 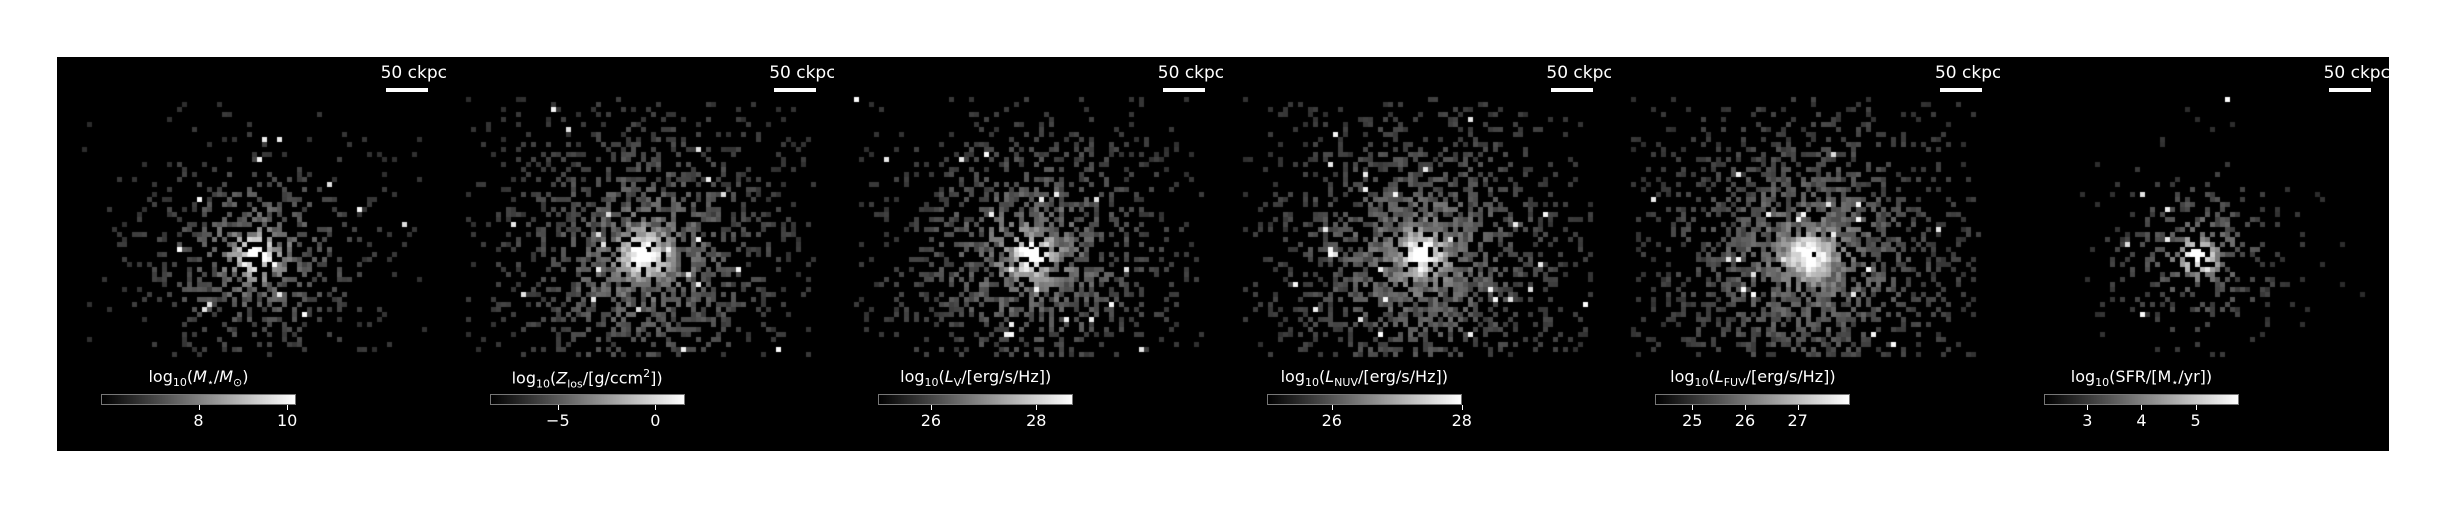 I want to click on sfr-map, so click(x=2194, y=254).